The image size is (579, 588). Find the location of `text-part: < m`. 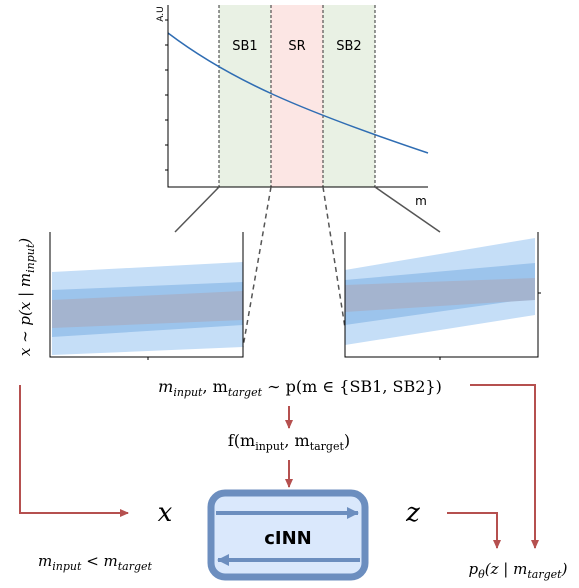

text-part: < m is located at coordinates (99, 561).